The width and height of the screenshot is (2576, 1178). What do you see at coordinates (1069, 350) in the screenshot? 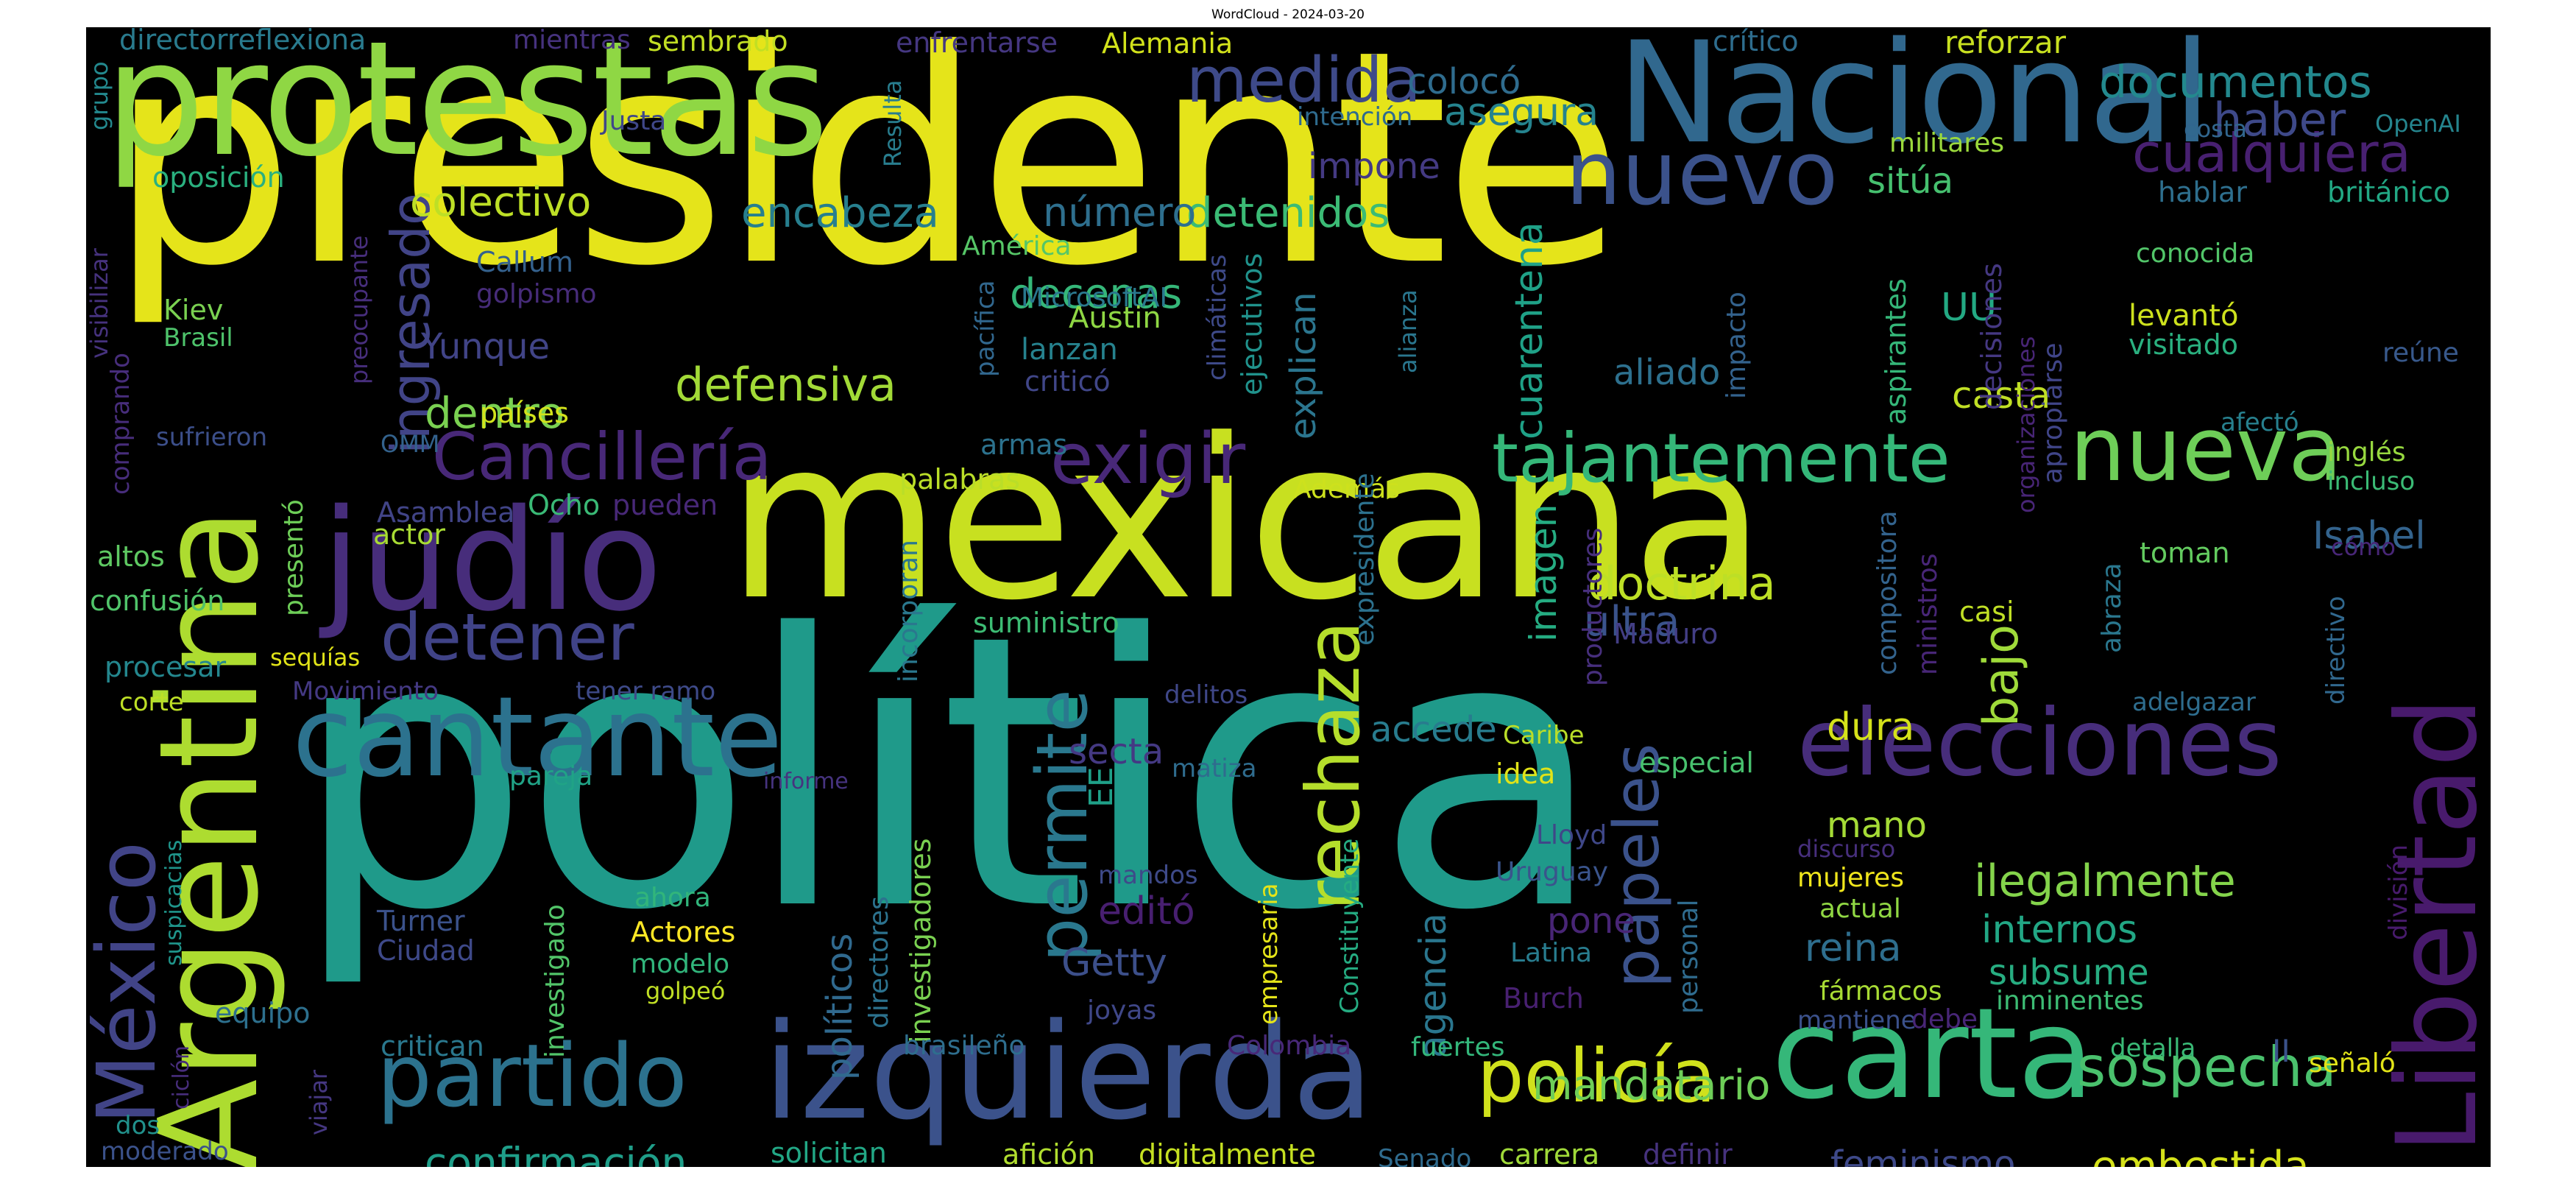
I see `word-lanzan: lanzan` at bounding box center [1069, 350].